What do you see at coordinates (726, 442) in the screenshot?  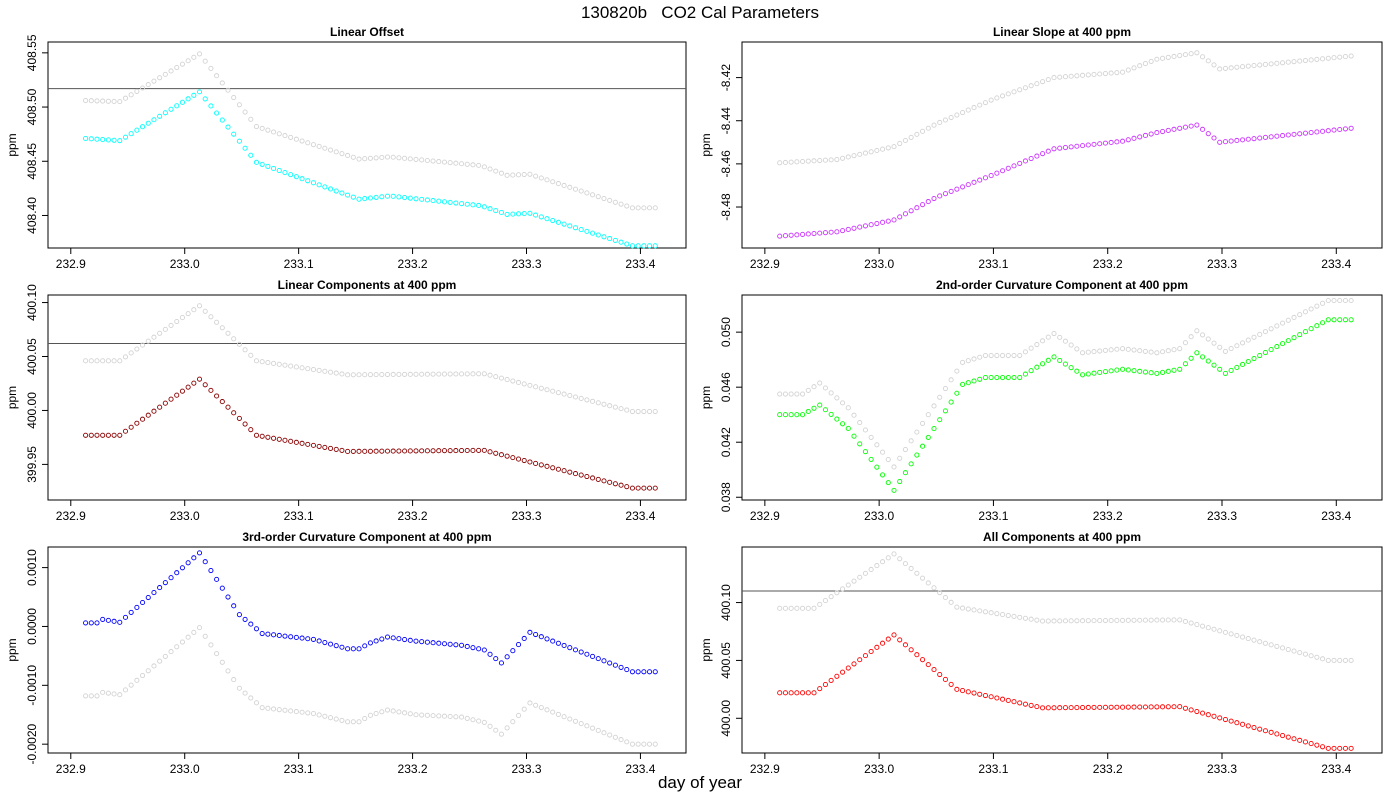 I see `y-tick-label: 0.042` at bounding box center [726, 442].